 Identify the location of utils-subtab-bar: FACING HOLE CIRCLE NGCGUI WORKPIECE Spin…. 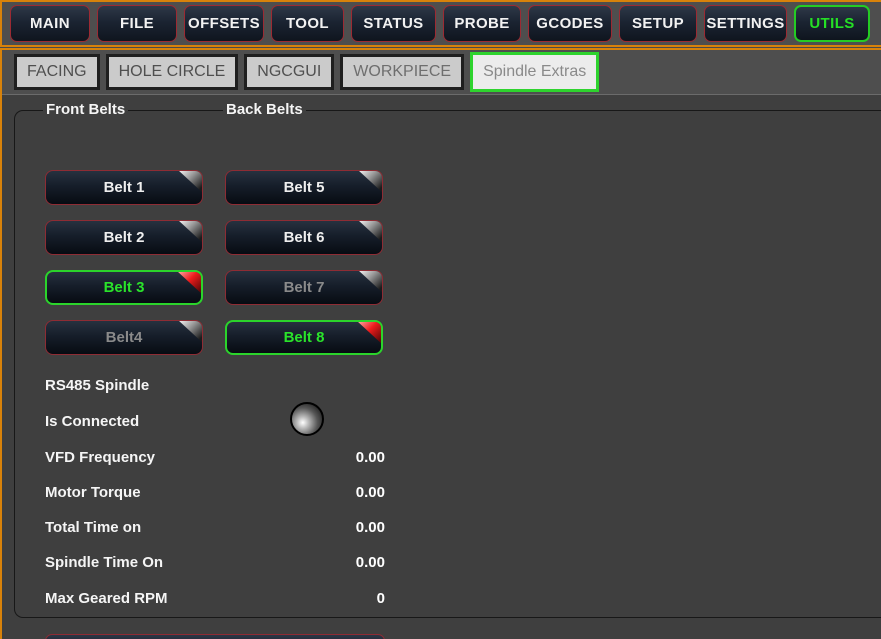
(441, 72).